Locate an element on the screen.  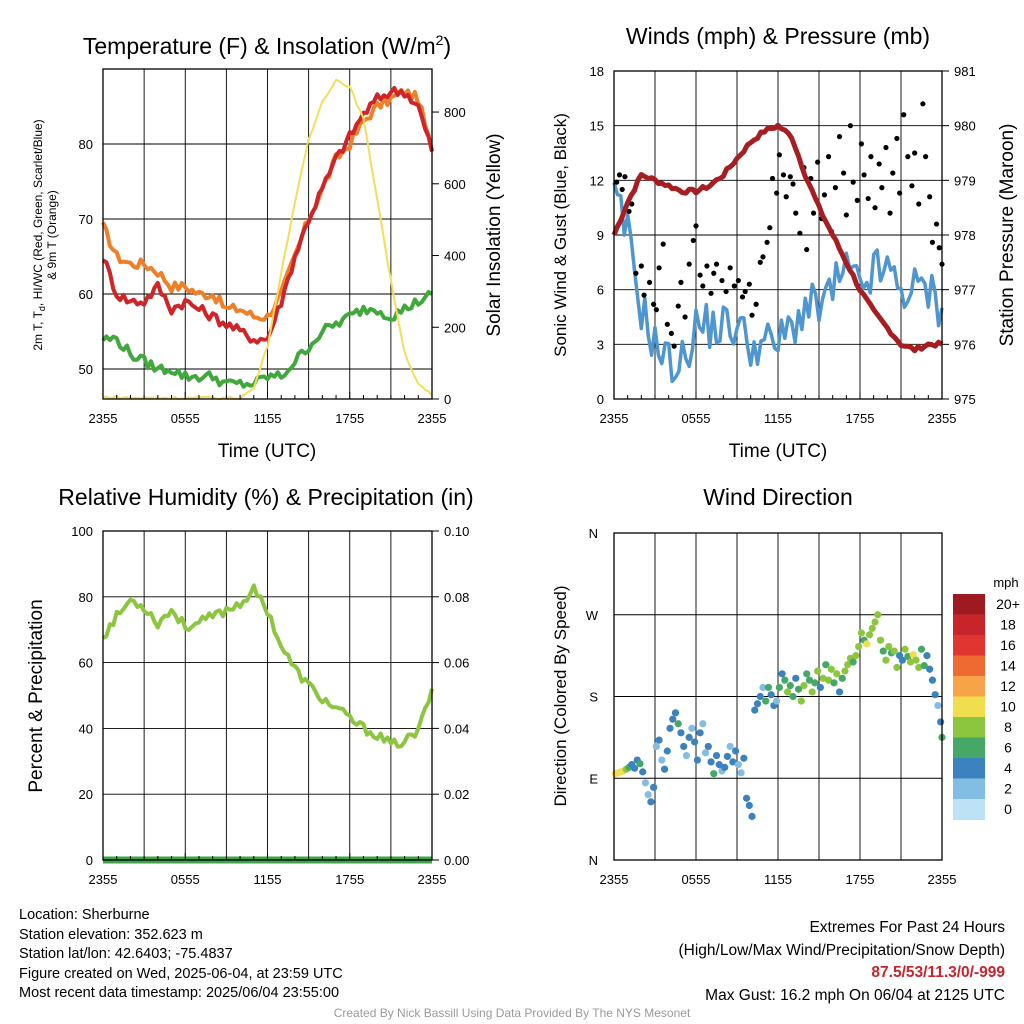
temperature-x-label: Time (UTC) is located at coordinates (267, 451).